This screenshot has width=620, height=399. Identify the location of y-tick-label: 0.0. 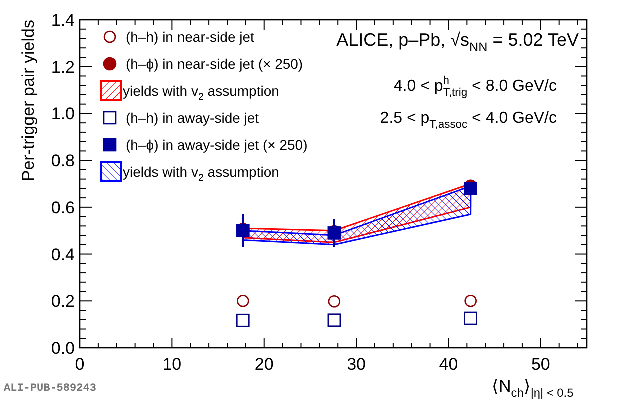
(63, 348).